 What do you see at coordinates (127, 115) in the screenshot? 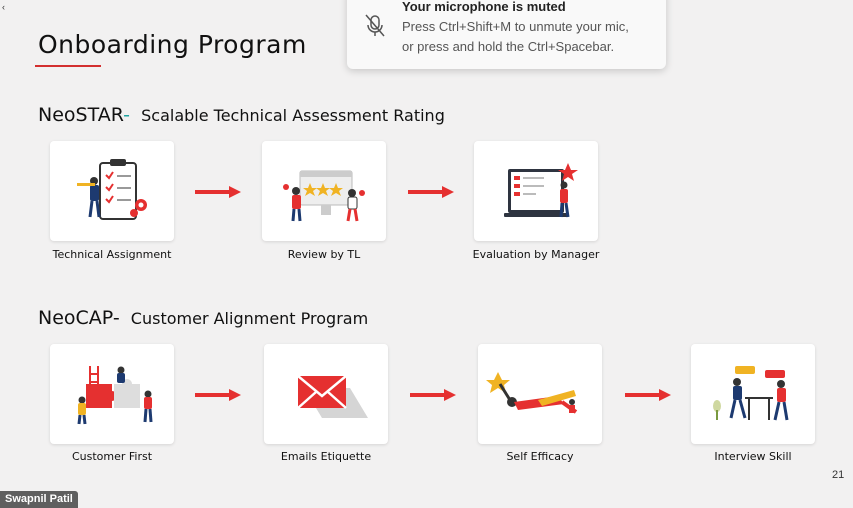
I see `neostar-dash: -` at bounding box center [127, 115].